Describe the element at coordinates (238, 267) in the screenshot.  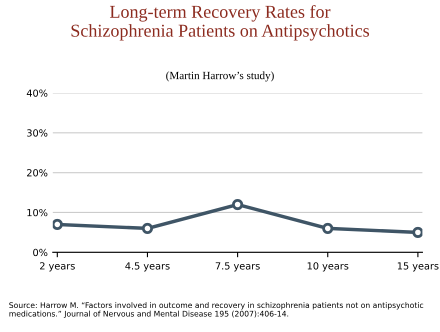
I see `x-tick-label: 7.5 years` at that location.